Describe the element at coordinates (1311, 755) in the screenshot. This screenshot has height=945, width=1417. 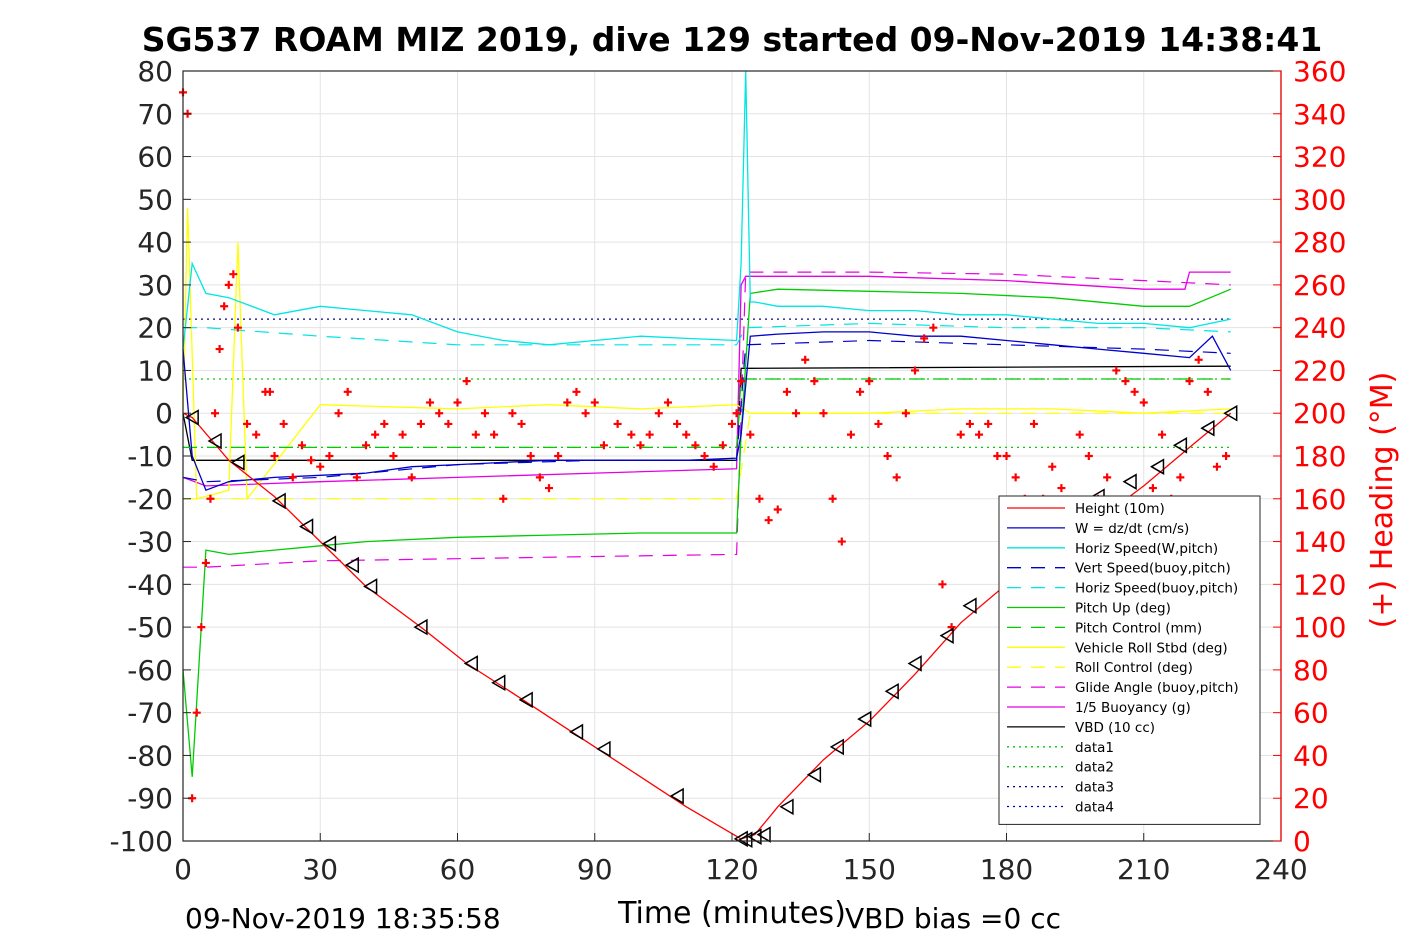
I see `y-tick-label-right: 40` at that location.